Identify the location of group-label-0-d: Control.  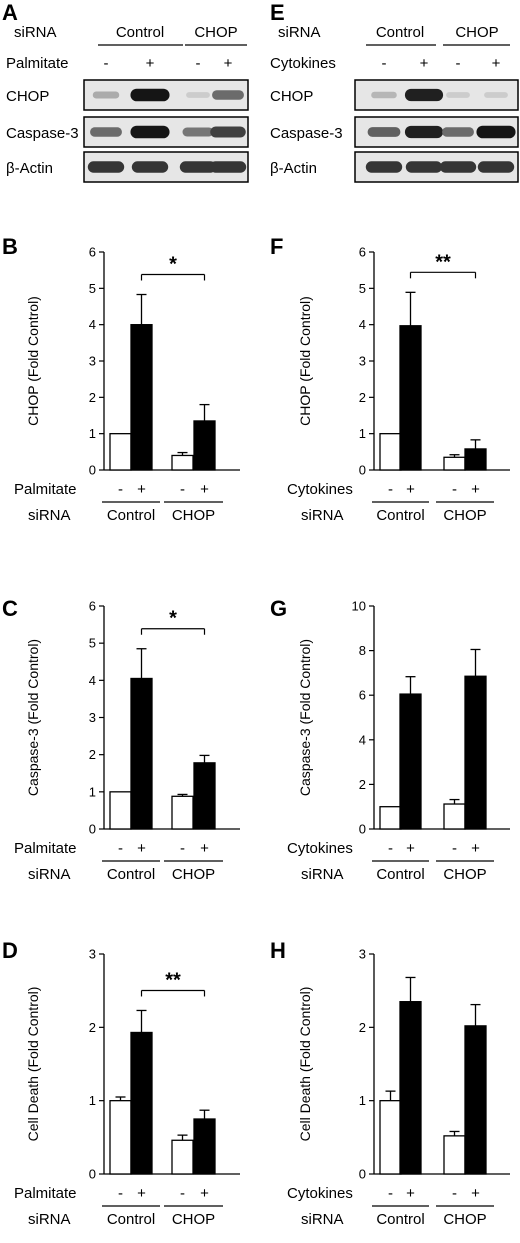
(131, 1219).